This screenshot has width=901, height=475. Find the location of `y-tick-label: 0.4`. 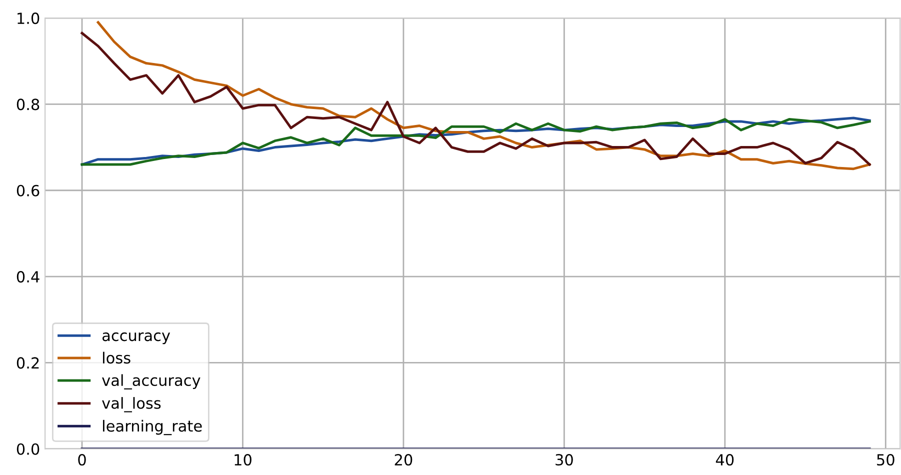

y-tick-label: 0.4 is located at coordinates (28, 277).